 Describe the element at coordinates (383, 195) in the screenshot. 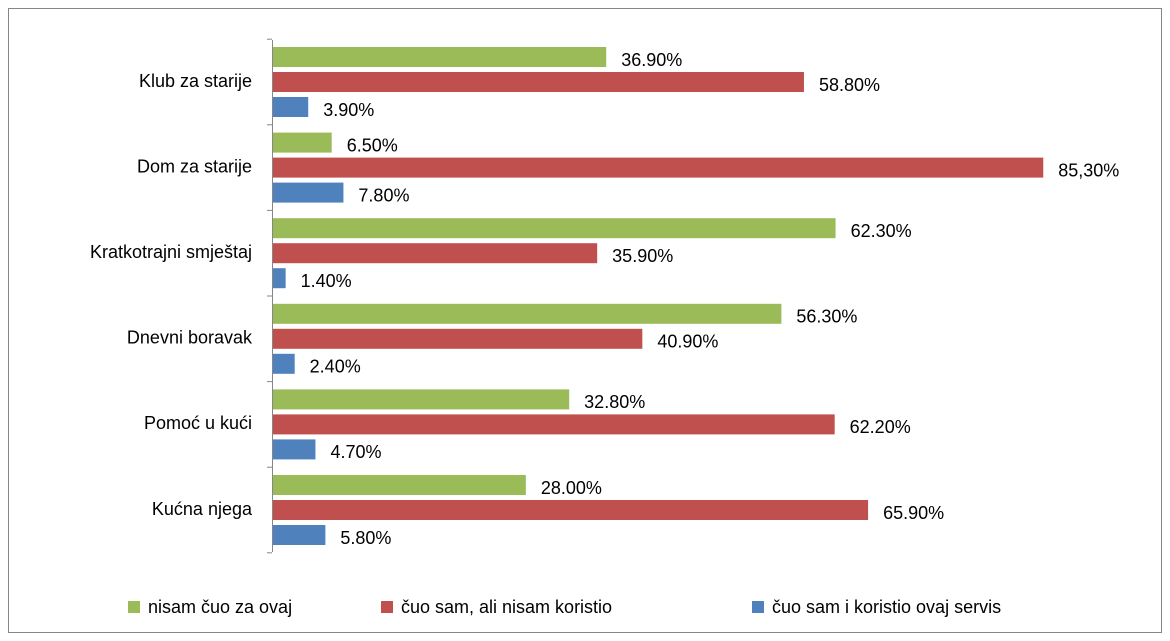

I see `value-label: 7.80%` at that location.